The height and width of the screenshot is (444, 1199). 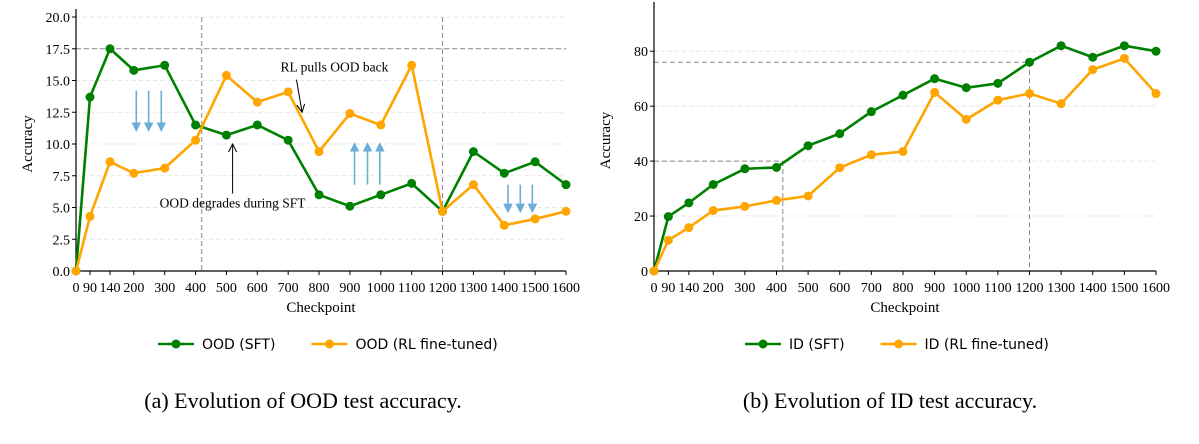 What do you see at coordinates (328, 345) in the screenshot?
I see `legend: OOD (SFT) OOD (RL fine-tuned)` at bounding box center [328, 345].